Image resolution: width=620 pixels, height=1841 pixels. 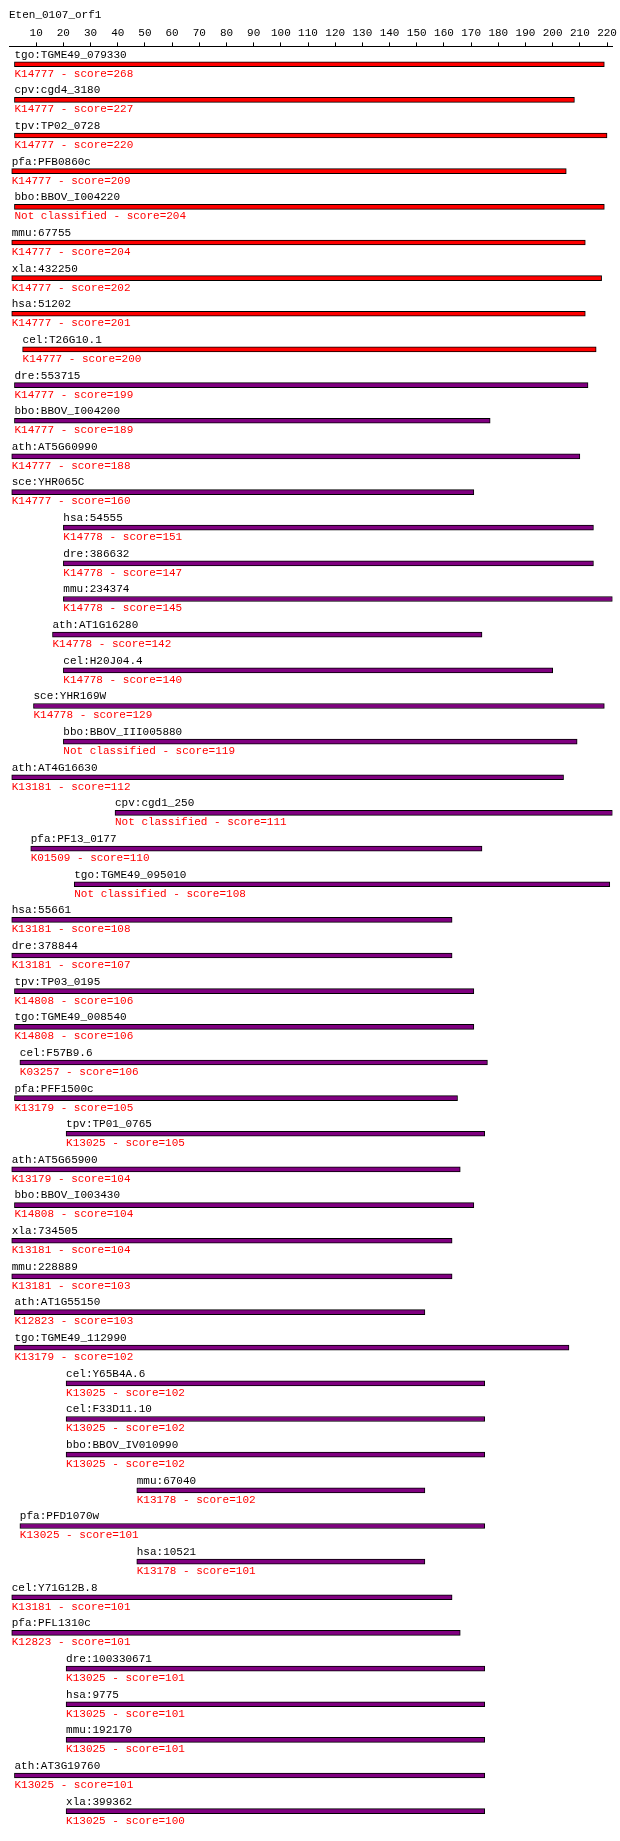 I want to click on y-tick-label: ath:AT1G55150, so click(x=57, y=1302).